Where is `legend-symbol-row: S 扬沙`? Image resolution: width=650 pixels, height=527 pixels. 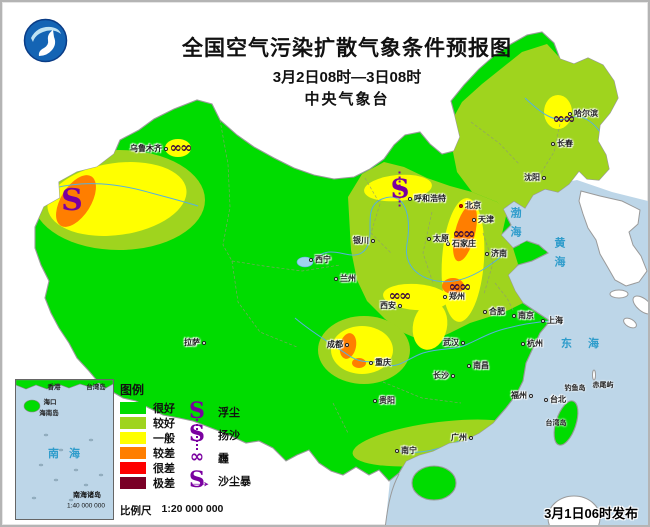 legend-symbol-row: S 扬沙 is located at coordinates (227, 434).